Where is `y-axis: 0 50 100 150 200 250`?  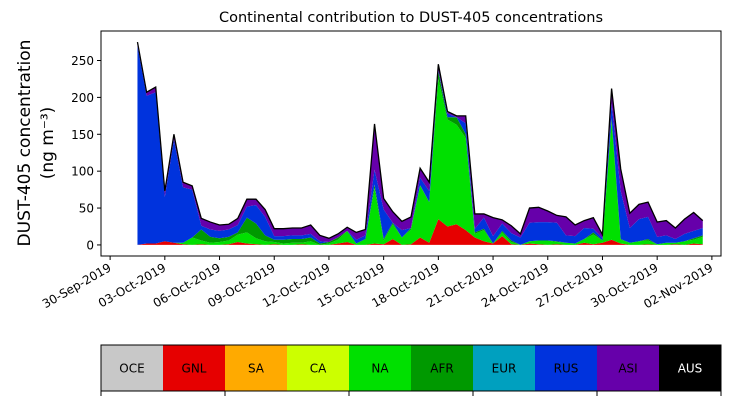 y-axis: 0 50 100 150 200 250 is located at coordinates (86, 153).